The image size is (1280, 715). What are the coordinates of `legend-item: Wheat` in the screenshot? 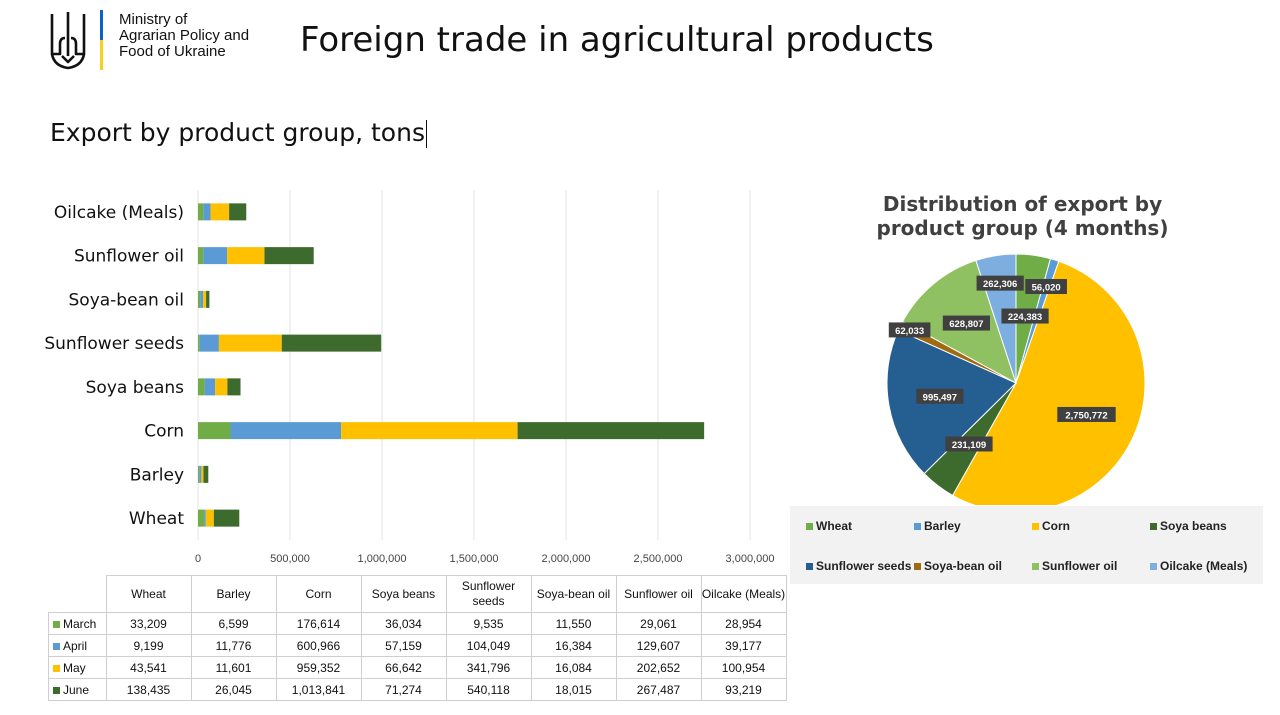 It's located at (829, 526).